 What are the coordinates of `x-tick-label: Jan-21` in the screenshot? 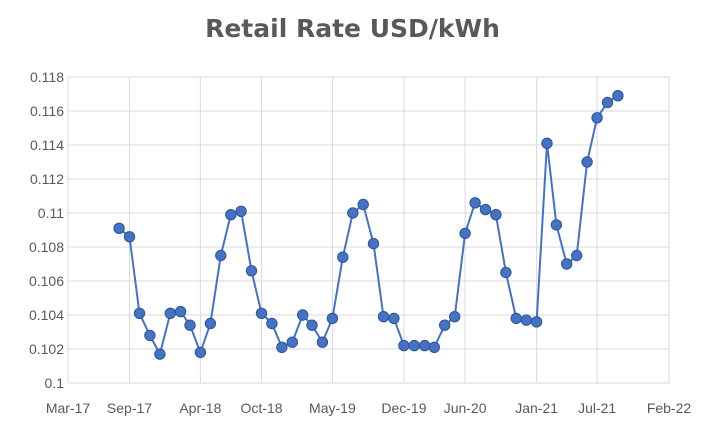 It's located at (536, 408).